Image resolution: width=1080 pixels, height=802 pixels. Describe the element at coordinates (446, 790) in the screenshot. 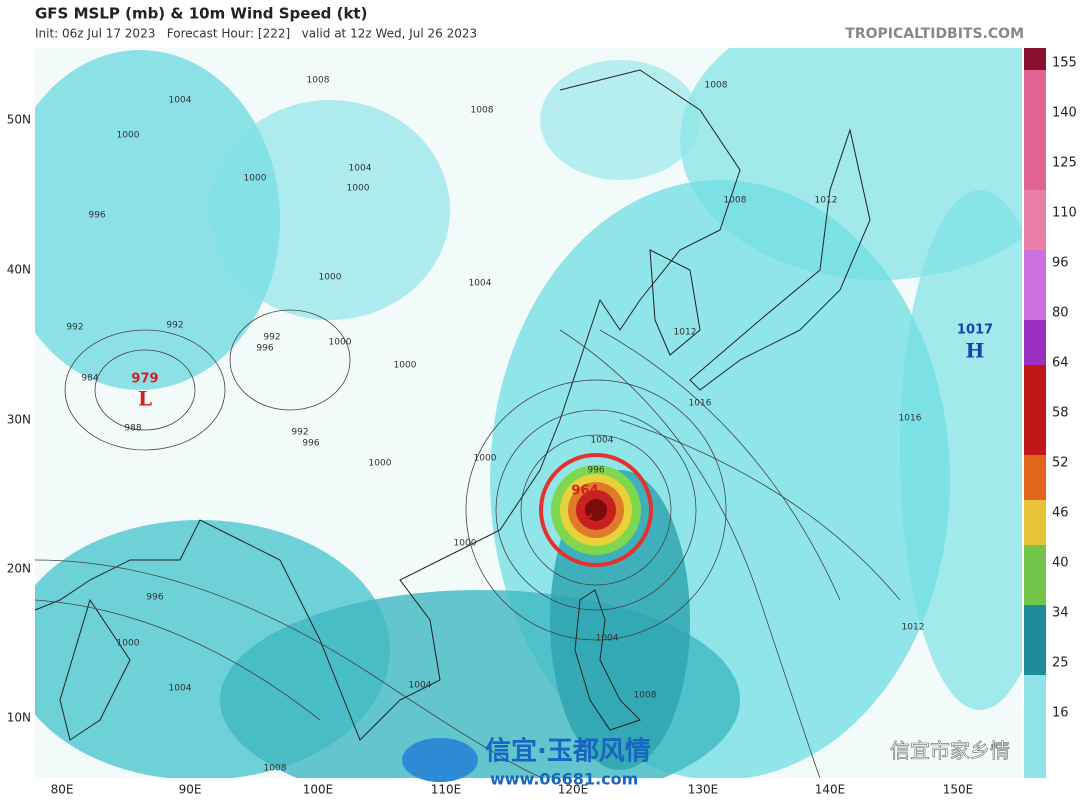

I see `lon-label: 110E` at that location.